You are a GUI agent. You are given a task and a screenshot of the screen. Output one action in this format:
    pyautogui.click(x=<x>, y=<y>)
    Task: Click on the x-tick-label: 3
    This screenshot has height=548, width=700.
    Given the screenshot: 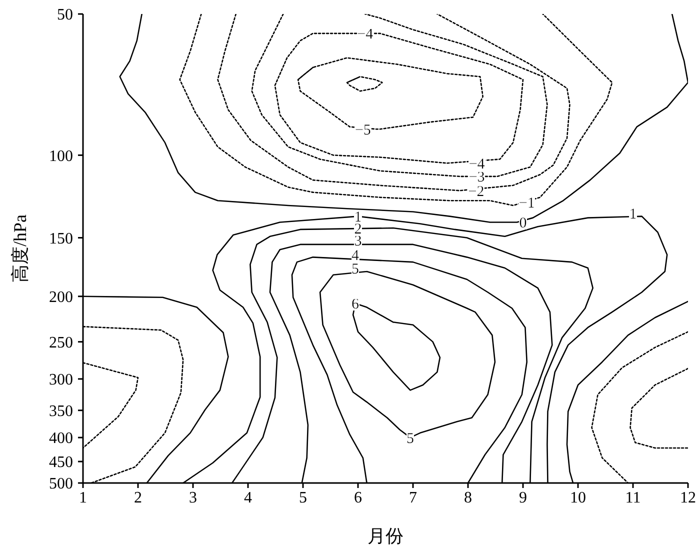 What is the action you would take?
    pyautogui.click(x=193, y=497)
    